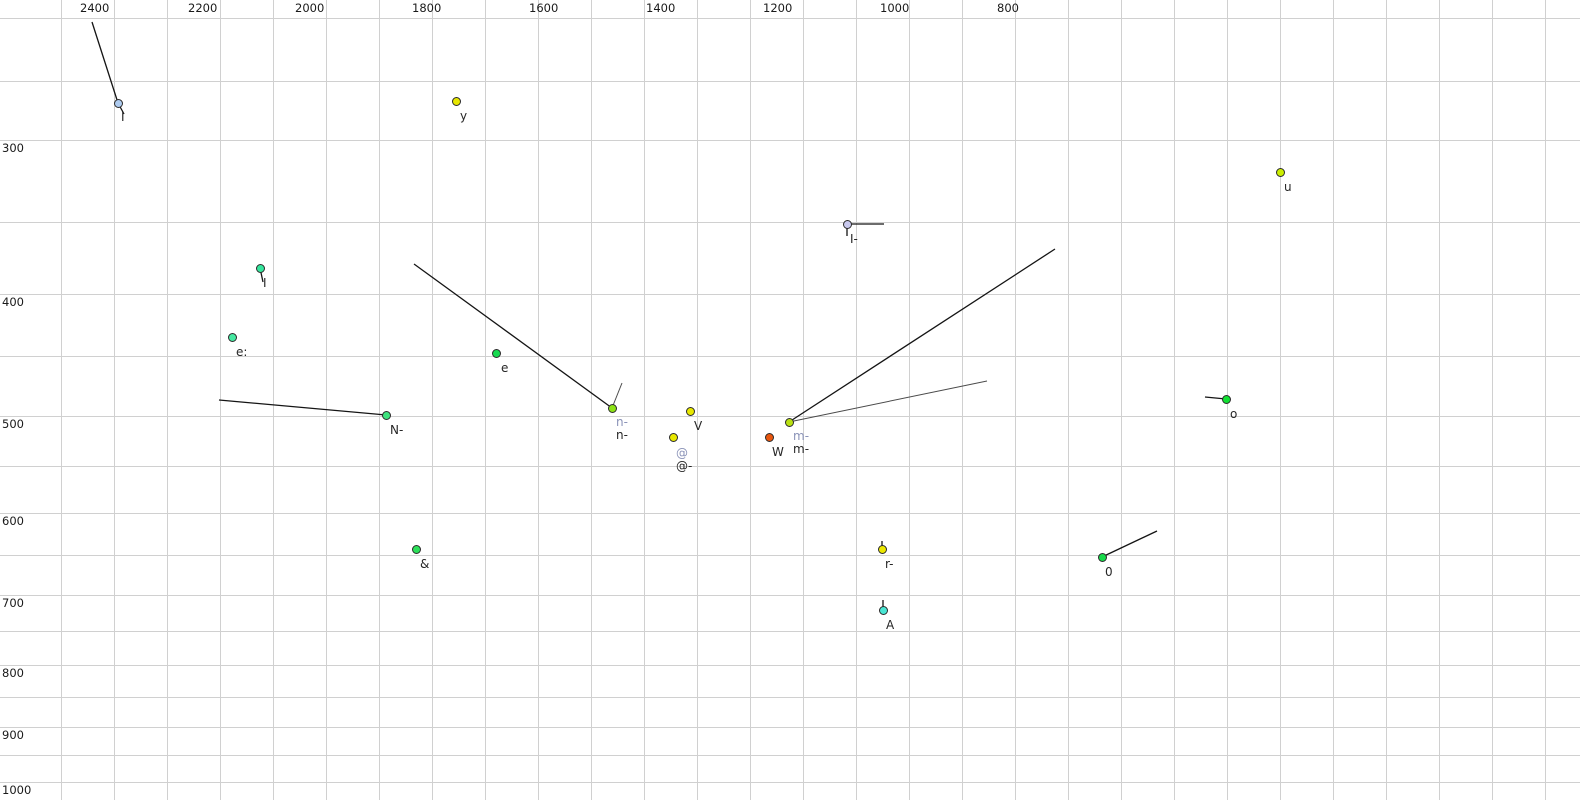 This screenshot has width=1580, height=800. Describe the element at coordinates (895, 8) in the screenshot. I see `x-axis-tick-label: 1000` at that location.